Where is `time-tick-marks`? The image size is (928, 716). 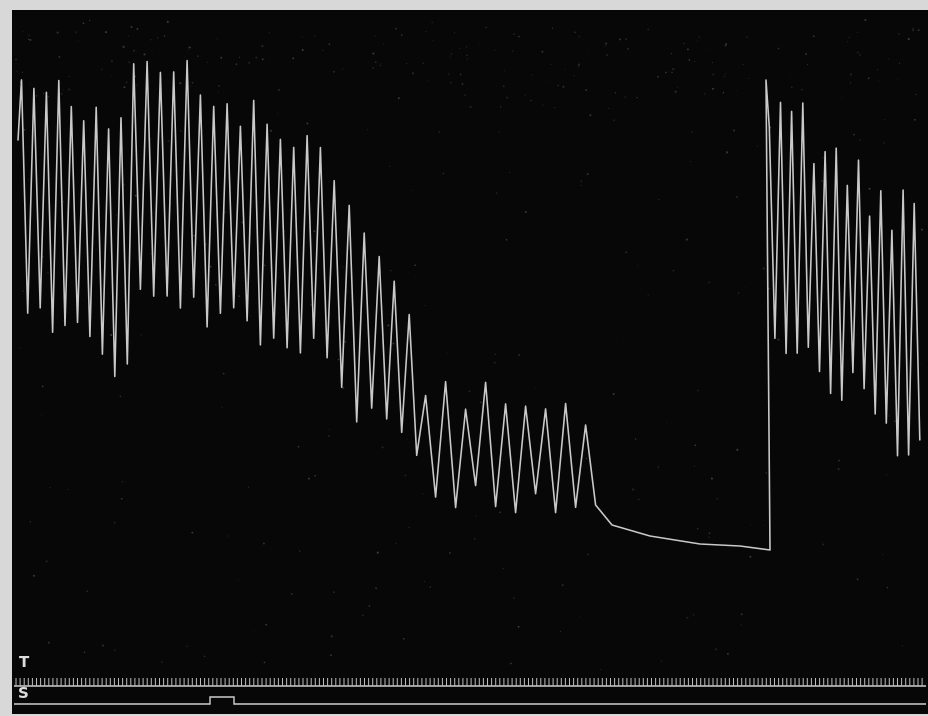
time-tick-marks is located at coordinates (469, 682).